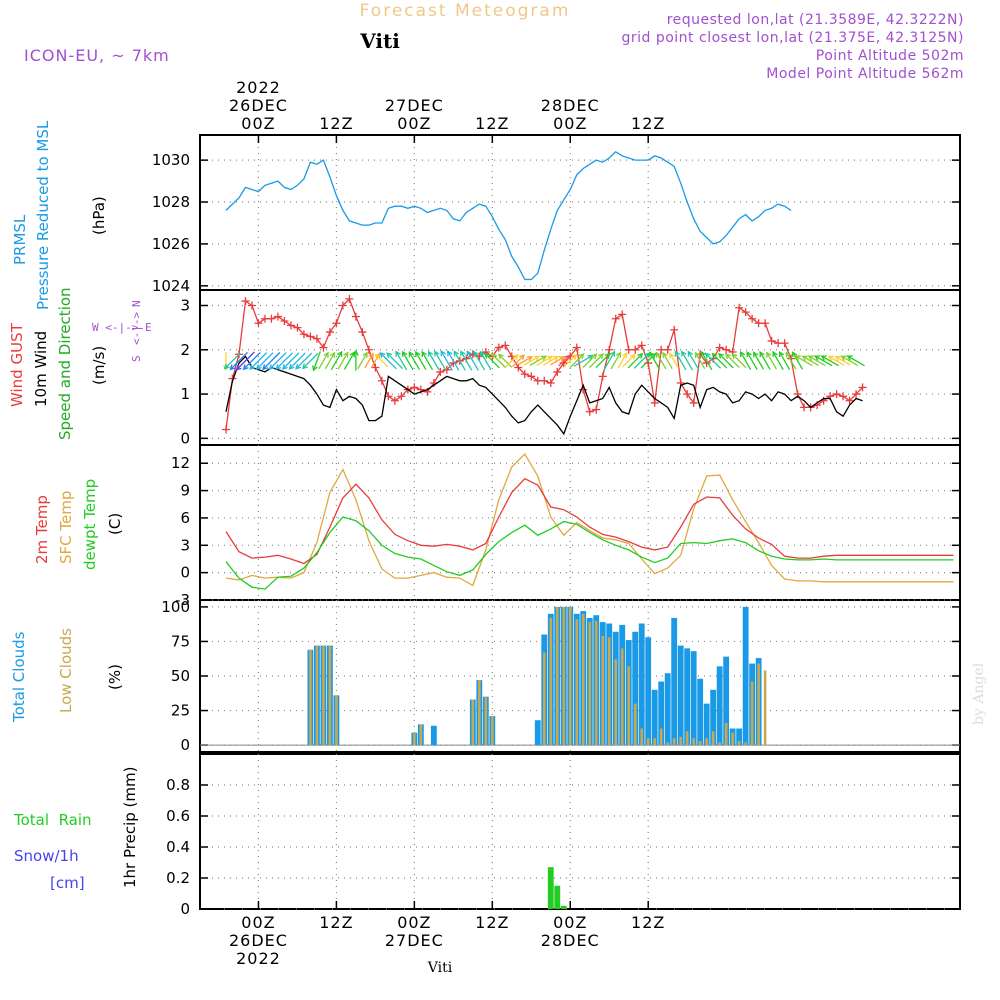 Image resolution: width=1000 pixels, height=1000 pixels. Describe the element at coordinates (414, 105) in the screenshot. I see `time-label-top: 27DEC` at that location.